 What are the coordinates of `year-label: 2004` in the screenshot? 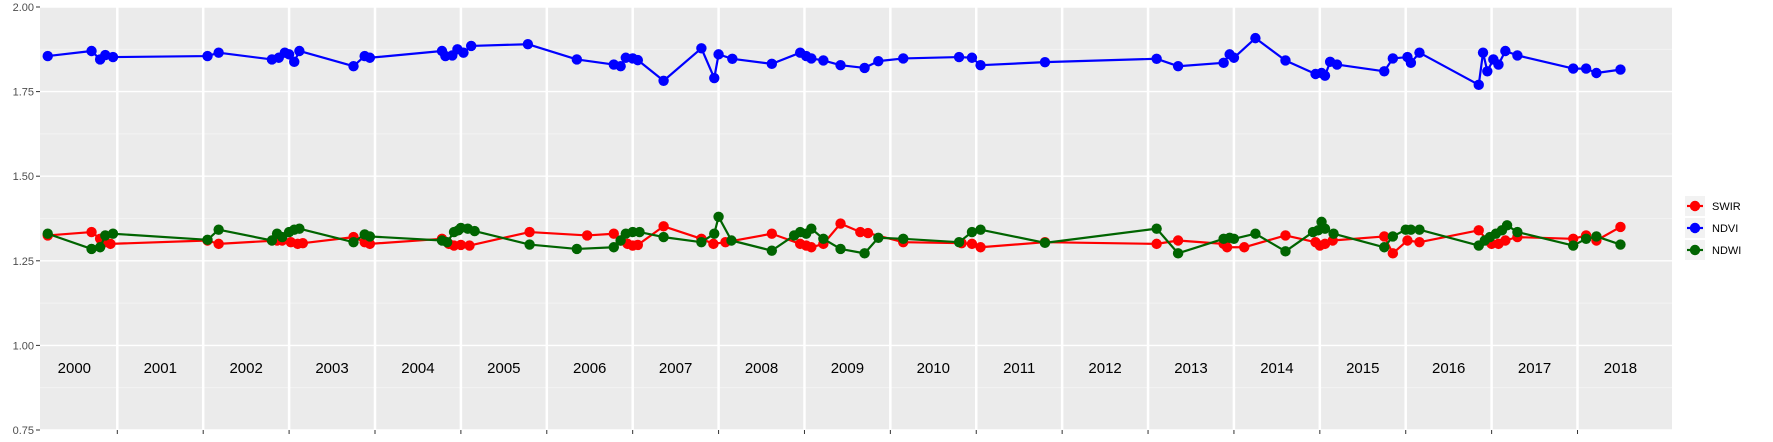 It's located at (417, 368).